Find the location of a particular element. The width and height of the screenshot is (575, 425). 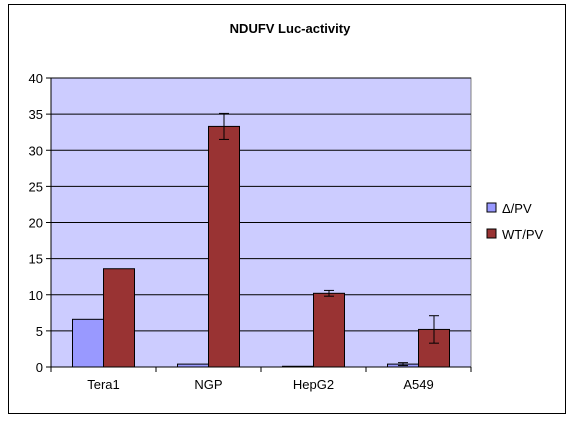

x-axis: Tera1 NGP HepG2 A549 is located at coordinates (261, 379).